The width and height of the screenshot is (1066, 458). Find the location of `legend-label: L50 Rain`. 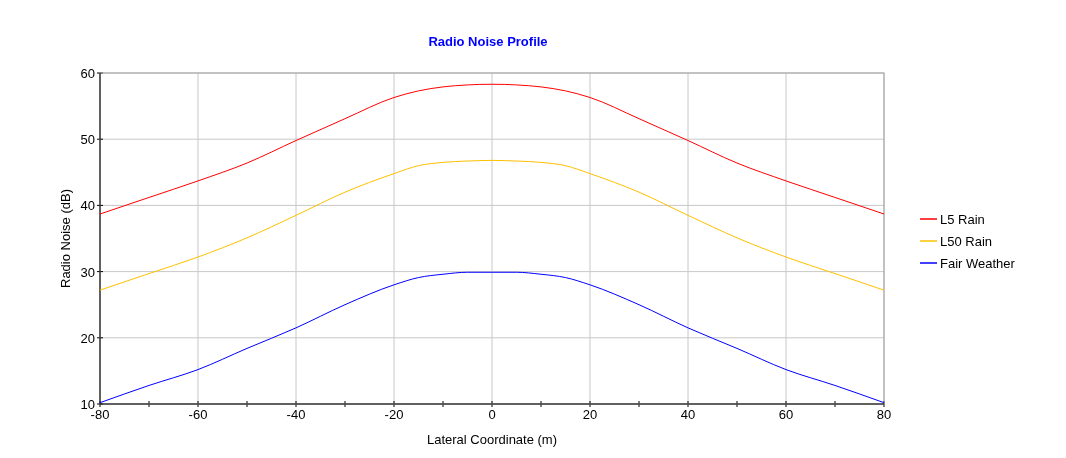

legend-label: L50 Rain is located at coordinates (966, 241).